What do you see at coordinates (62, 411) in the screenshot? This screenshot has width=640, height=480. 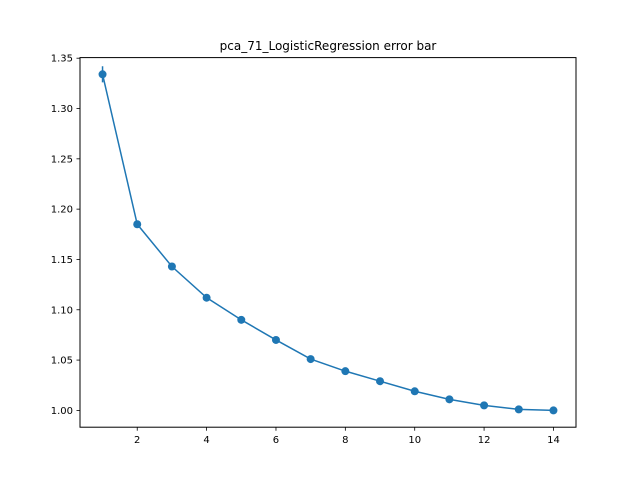 I see `y-tick-label: 1.00` at bounding box center [62, 411].